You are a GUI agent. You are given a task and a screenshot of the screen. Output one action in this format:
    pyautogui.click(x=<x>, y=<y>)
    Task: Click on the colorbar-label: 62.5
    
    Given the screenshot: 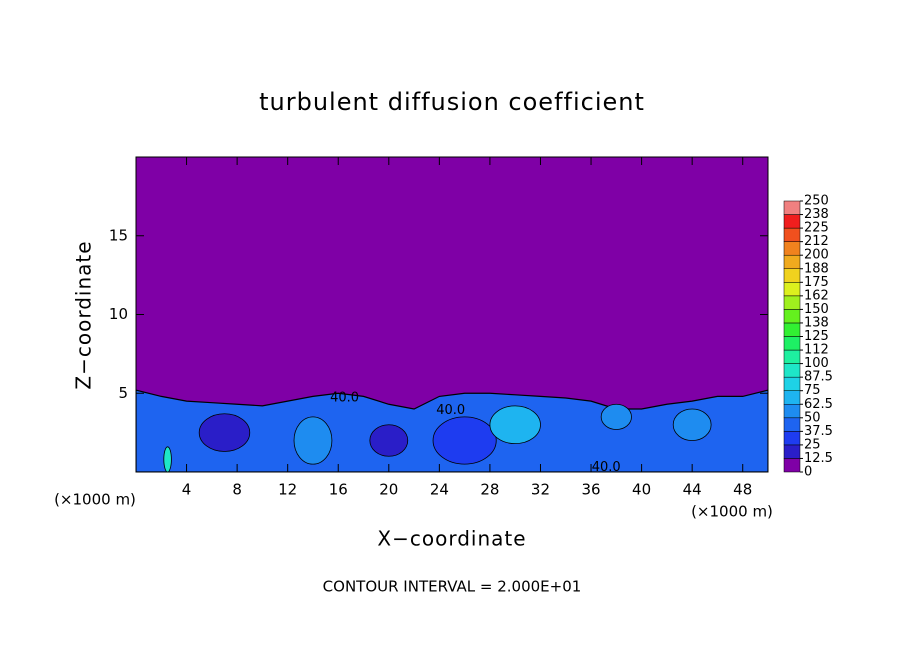 What is the action you would take?
    pyautogui.click(x=818, y=404)
    